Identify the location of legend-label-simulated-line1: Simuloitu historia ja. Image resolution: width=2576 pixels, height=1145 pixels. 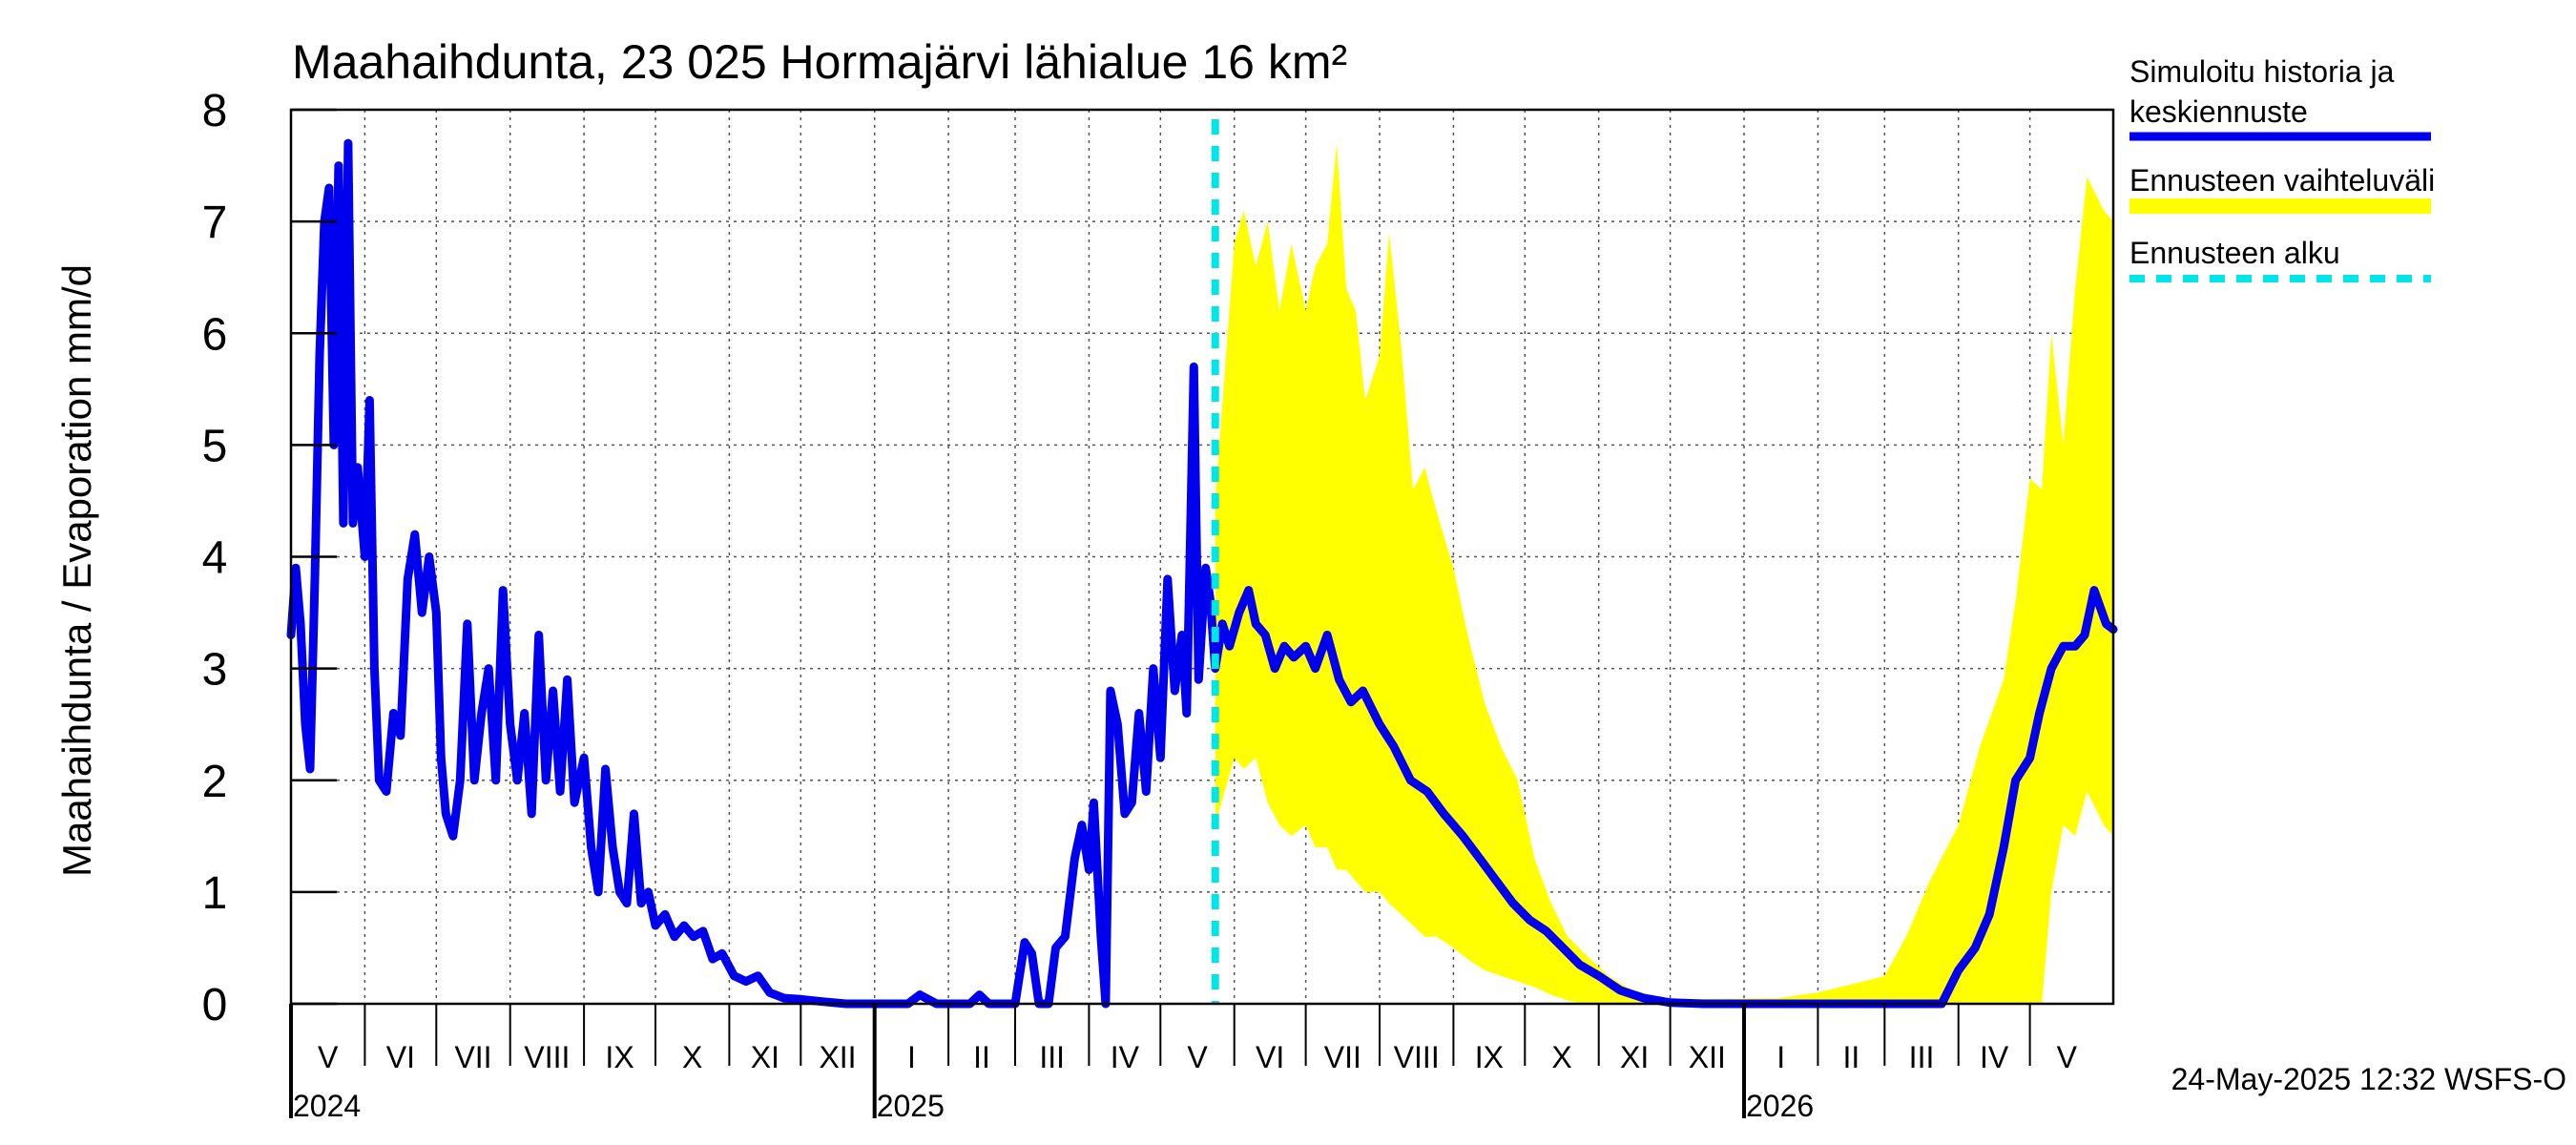
(2262, 71).